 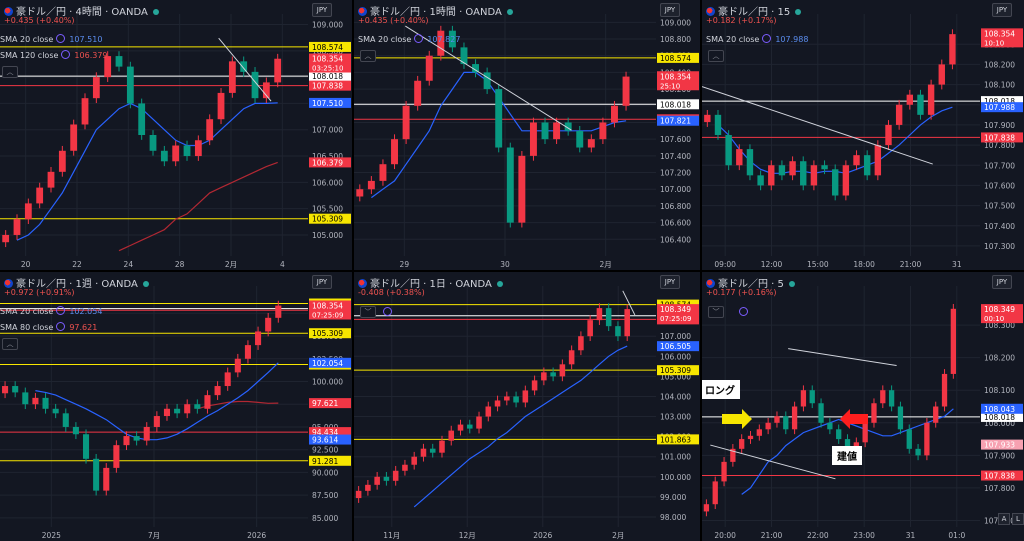 What do you see at coordinates (81, 10) in the screenshot?
I see `symbol-title: 豪ドル／円 · 4時間 · OANDA` at bounding box center [81, 10].